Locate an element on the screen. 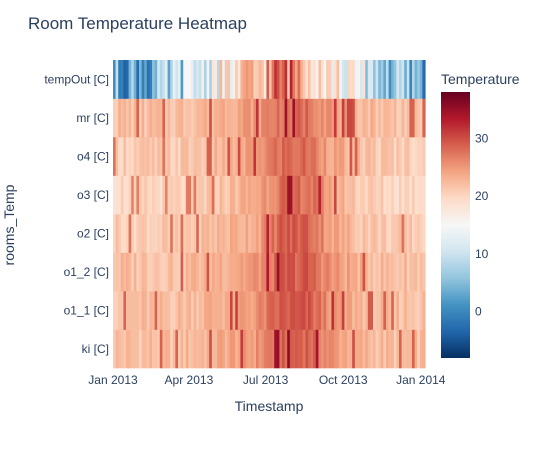 Image resolution: width=552 pixels, height=450 pixels. y-tick-label: ki [C] is located at coordinates (95, 349).